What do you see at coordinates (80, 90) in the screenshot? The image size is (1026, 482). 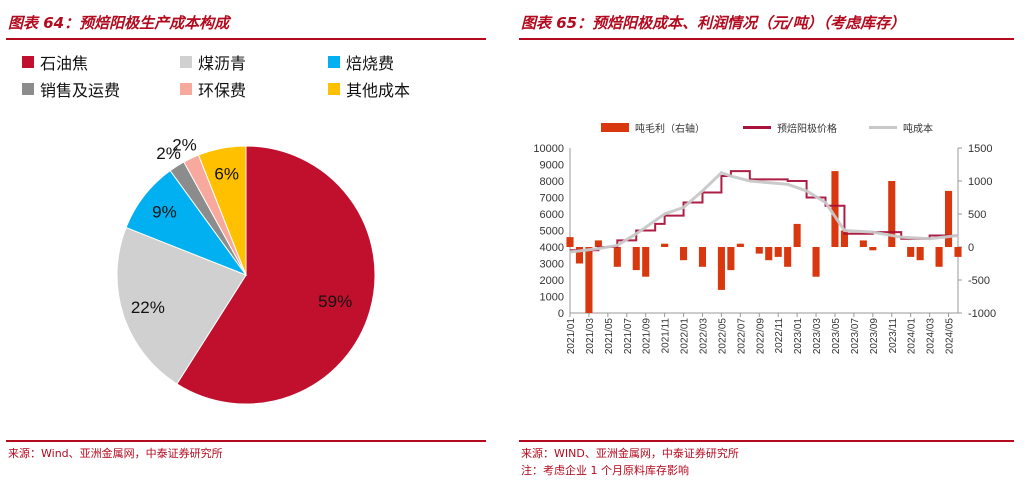 I see `legend-label: 销售及运费` at bounding box center [80, 90].